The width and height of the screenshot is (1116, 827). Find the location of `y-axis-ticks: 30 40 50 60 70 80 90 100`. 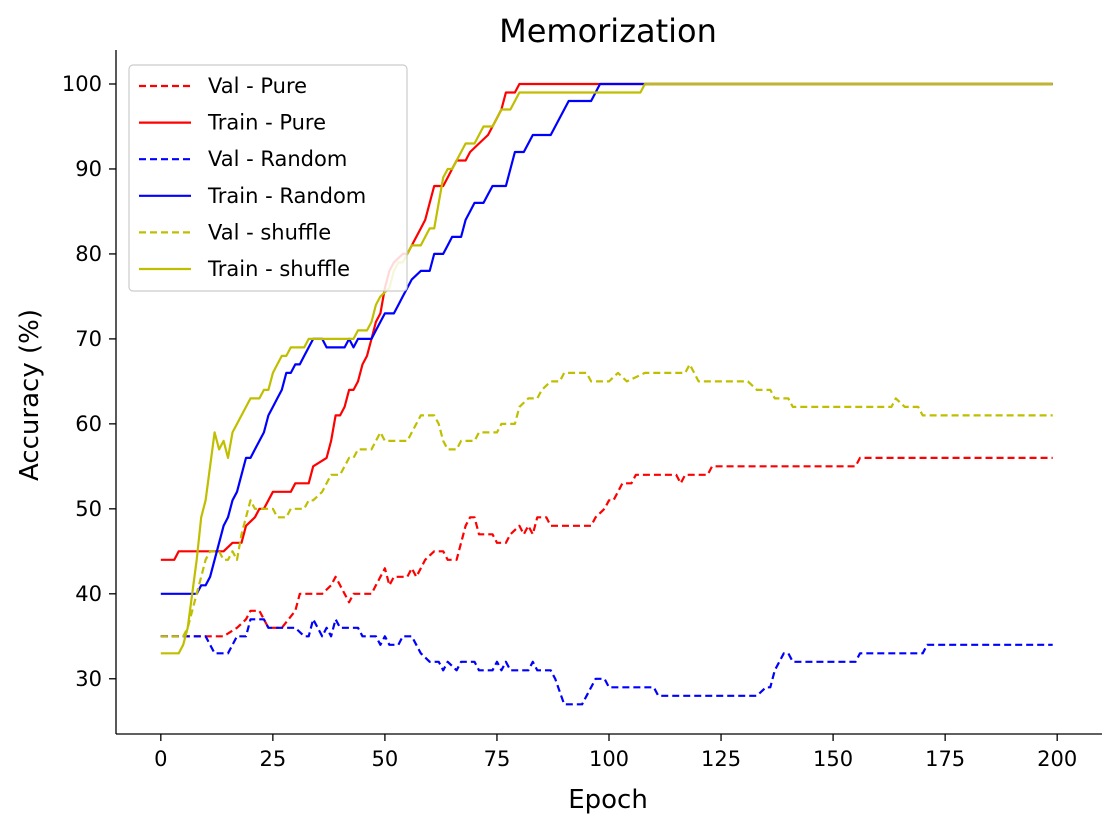

y-axis-ticks: 30 40 50 60 70 80 90 100 is located at coordinates (89, 381).